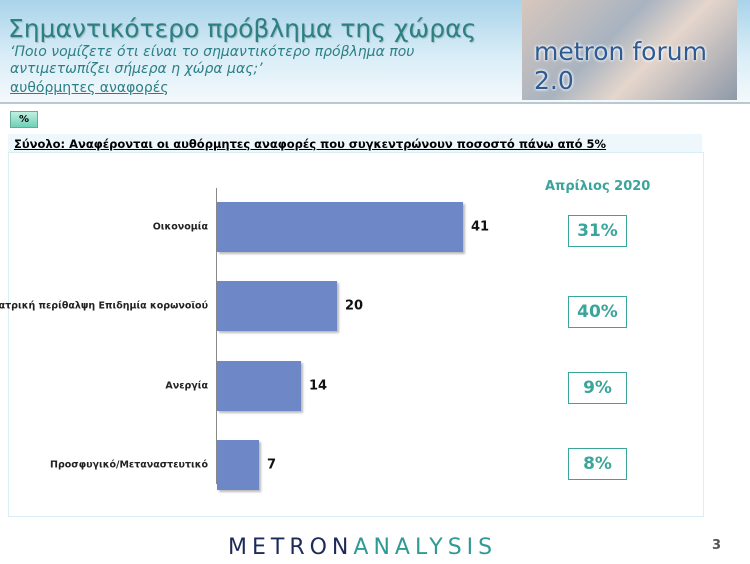 The image size is (750, 564). I want to click on brand-footer: METRONANALYSIS, so click(362, 547).